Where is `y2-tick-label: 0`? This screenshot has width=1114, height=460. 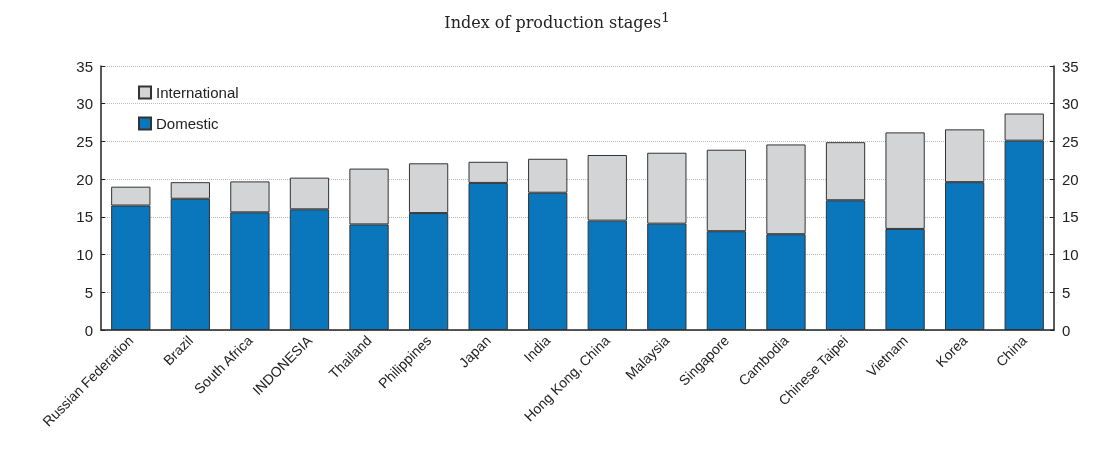
y2-tick-label: 0 is located at coordinates (1066, 330).